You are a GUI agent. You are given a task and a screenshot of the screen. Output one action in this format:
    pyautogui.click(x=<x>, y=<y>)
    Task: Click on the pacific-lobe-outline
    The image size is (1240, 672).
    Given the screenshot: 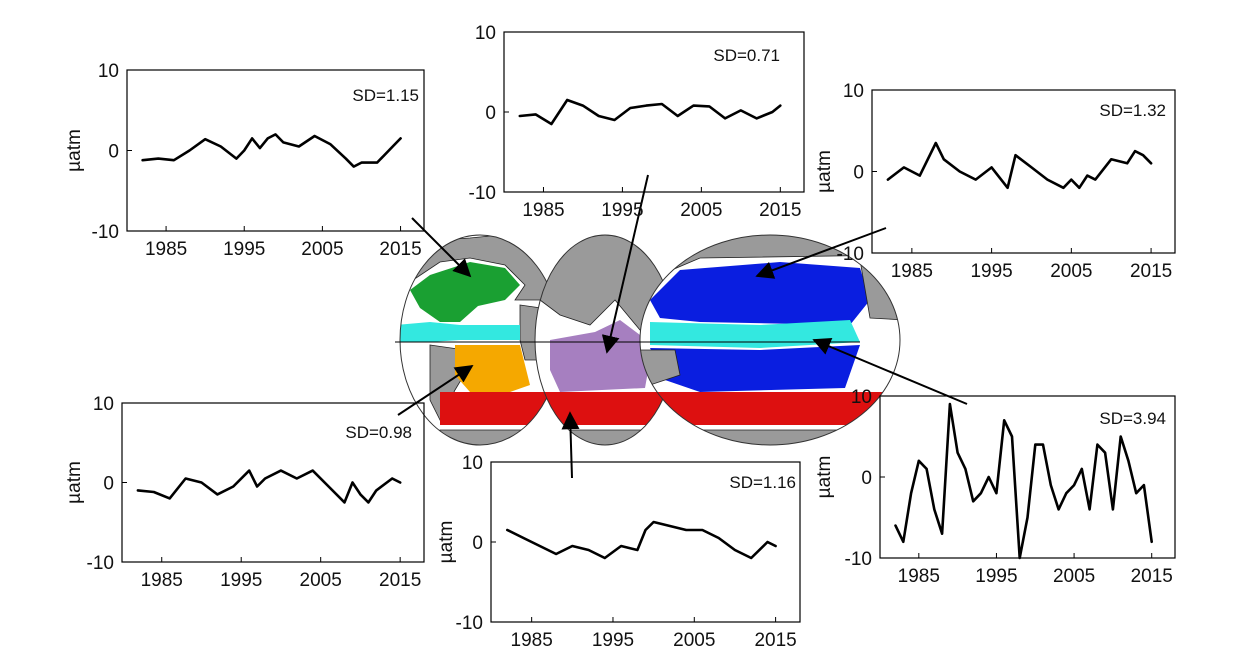 What is the action you would take?
    pyautogui.click(x=770, y=340)
    